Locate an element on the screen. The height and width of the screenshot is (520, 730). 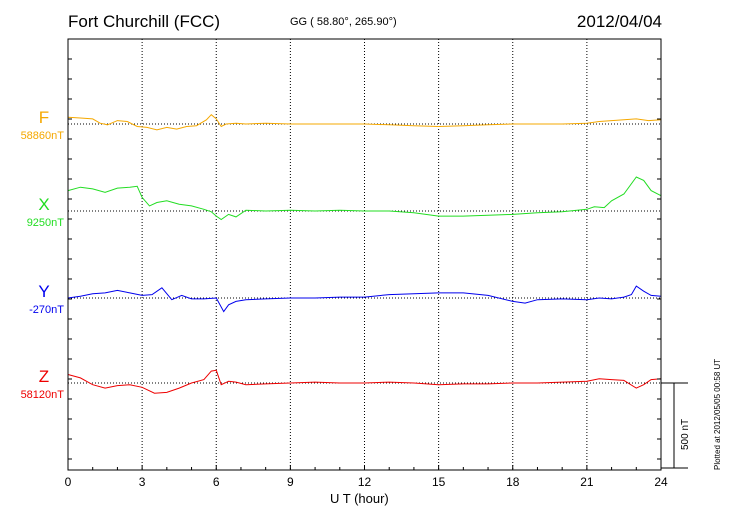
x-tick-label-18: 18 is located at coordinates (513, 482).